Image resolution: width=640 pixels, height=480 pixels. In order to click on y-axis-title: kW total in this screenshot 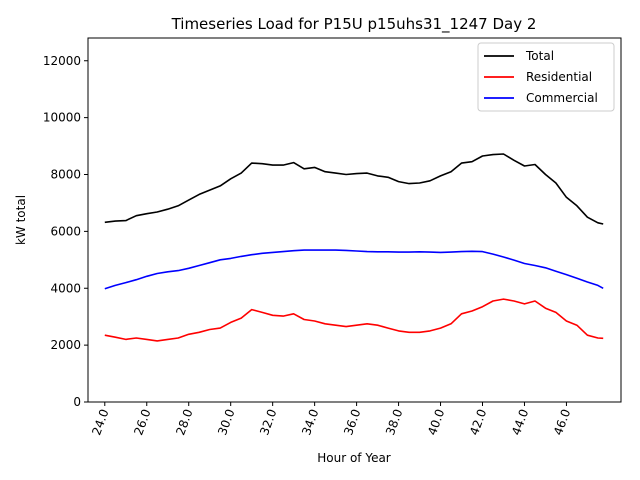, I will do `click(21, 220)`.